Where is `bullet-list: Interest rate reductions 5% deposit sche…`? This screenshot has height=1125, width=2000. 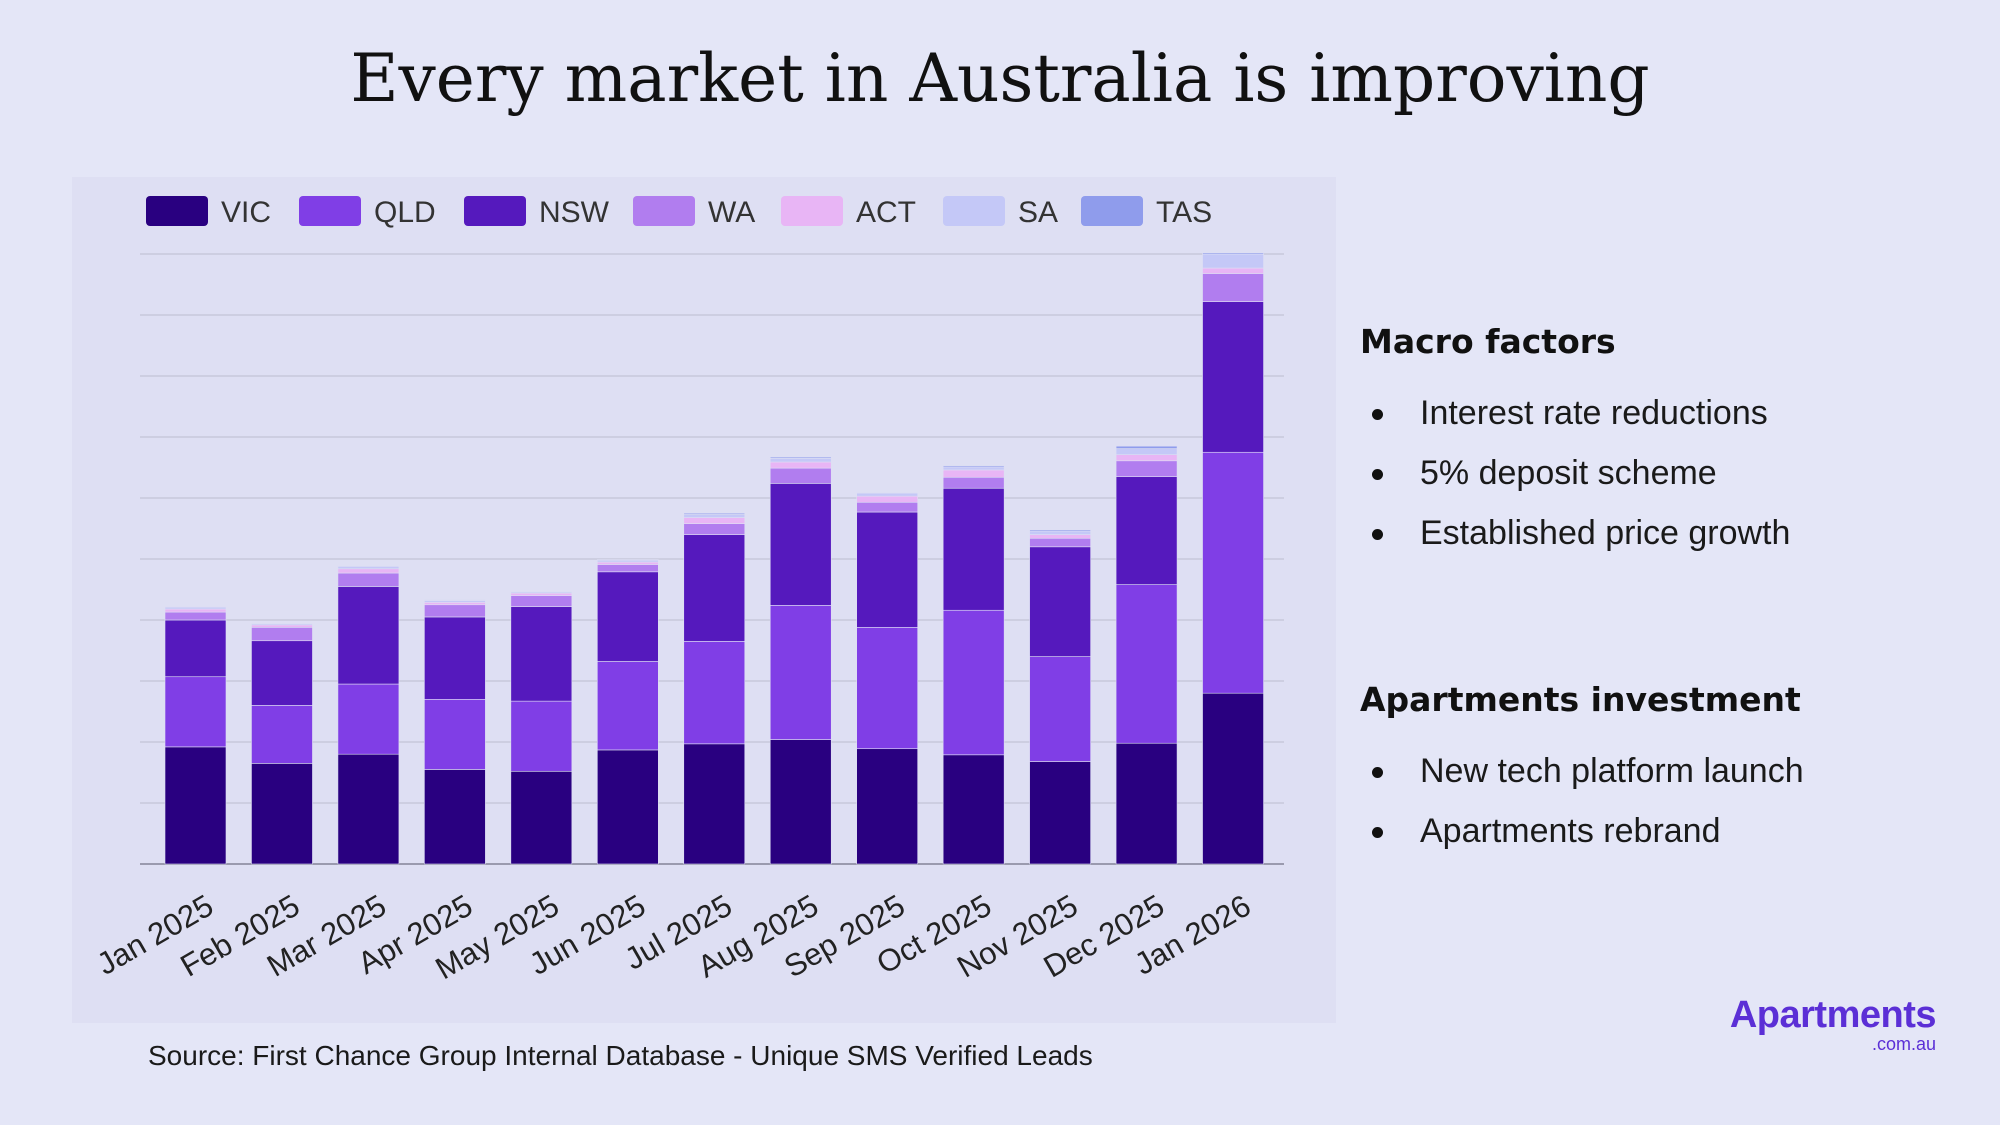 bullet-list: Interest rate reductions 5% deposit sche… is located at coordinates (1670, 473).